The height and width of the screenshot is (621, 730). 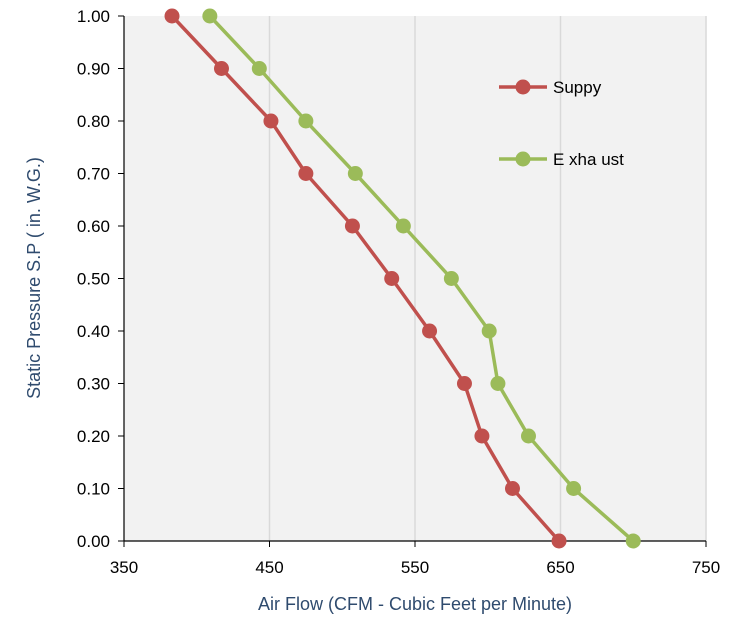 What do you see at coordinates (588, 159) in the screenshot?
I see `legend-label: E xha ust` at bounding box center [588, 159].